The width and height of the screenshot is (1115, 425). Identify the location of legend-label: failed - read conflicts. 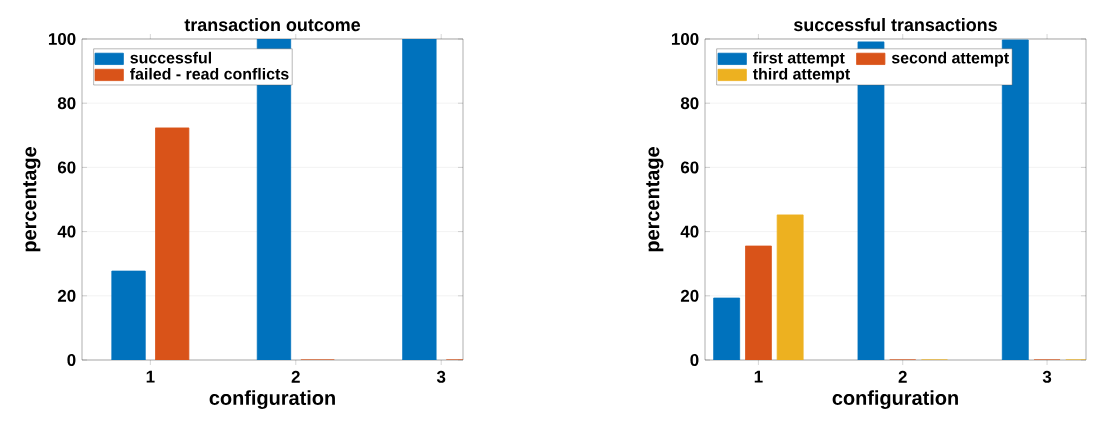
(209, 73).